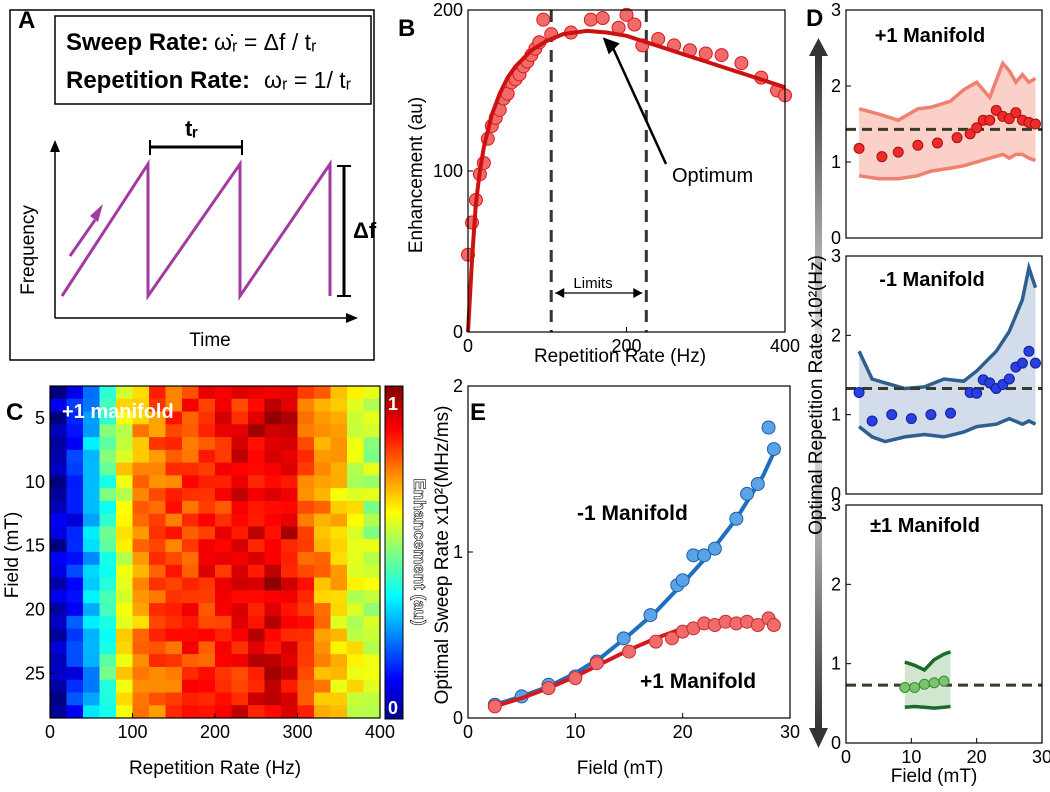  Describe the element at coordinates (931, 415) in the screenshot. I see `d-minus-data-point` at that location.